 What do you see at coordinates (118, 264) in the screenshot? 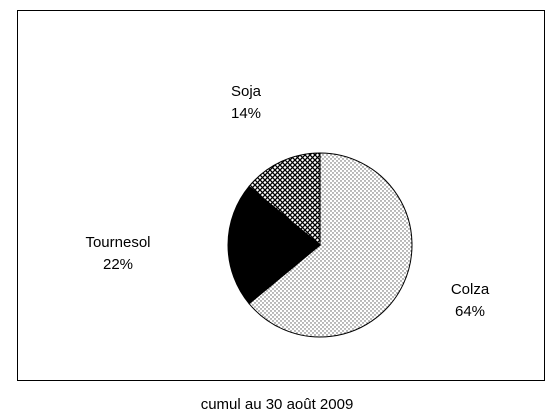
I see `slice-value-label: 22%` at bounding box center [118, 264].